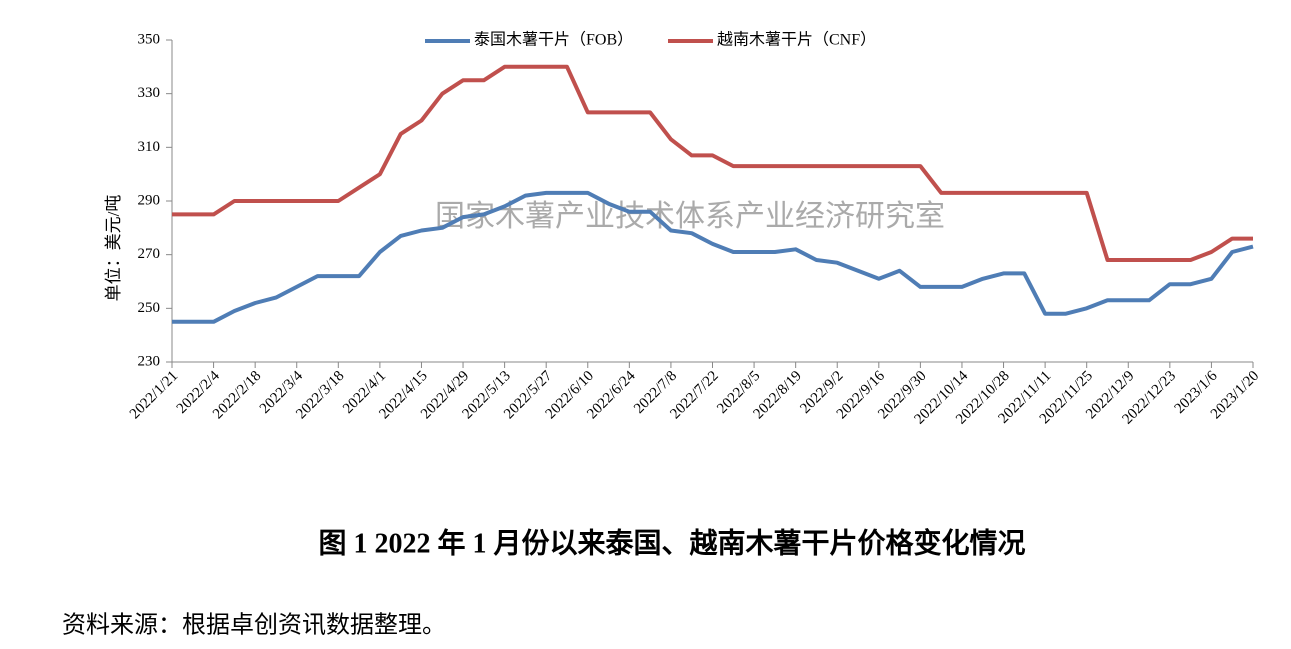 Image resolution: width=1291 pixels, height=649 pixels. I want to click on caption: 图 1 2022 年 1 月份以来泰国、越南木薯干片价格变化情况, so click(671, 542).